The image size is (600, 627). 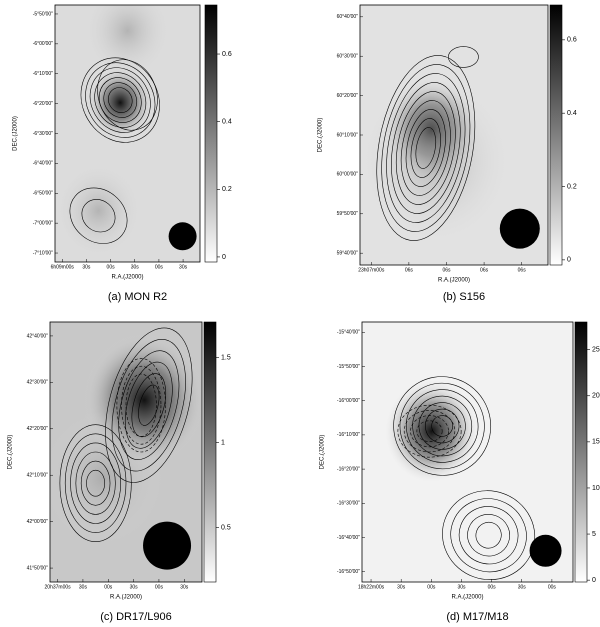 What do you see at coordinates (38, 429) in the screenshot?
I see `y-tick-label: 42°20'00"` at bounding box center [38, 429].